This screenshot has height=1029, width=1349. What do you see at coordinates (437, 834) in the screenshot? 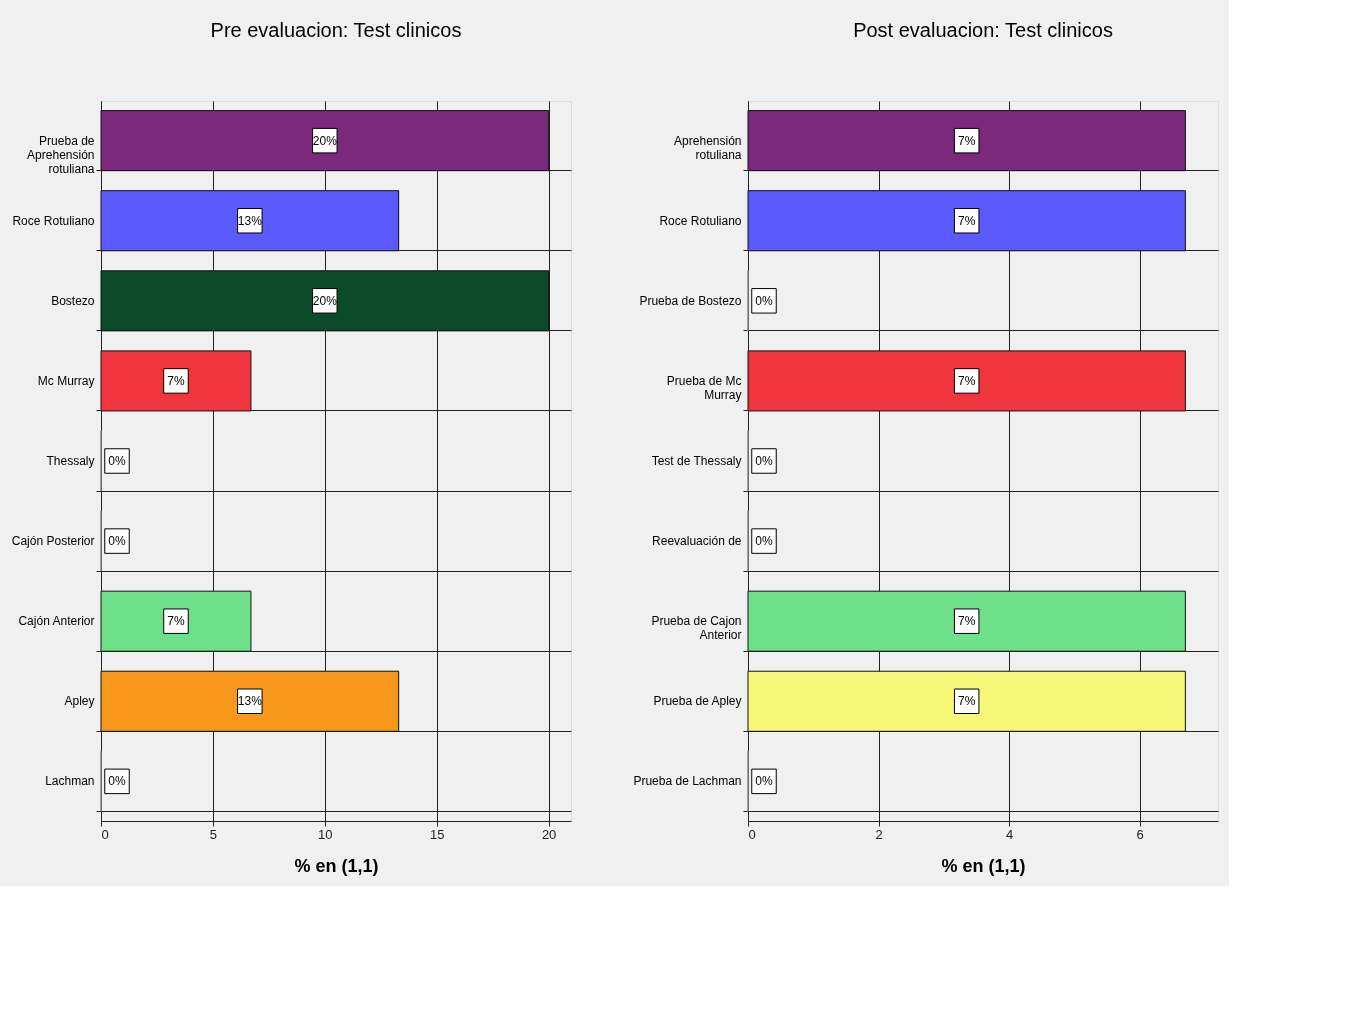
I see `x-tick-label: 15` at bounding box center [437, 834].